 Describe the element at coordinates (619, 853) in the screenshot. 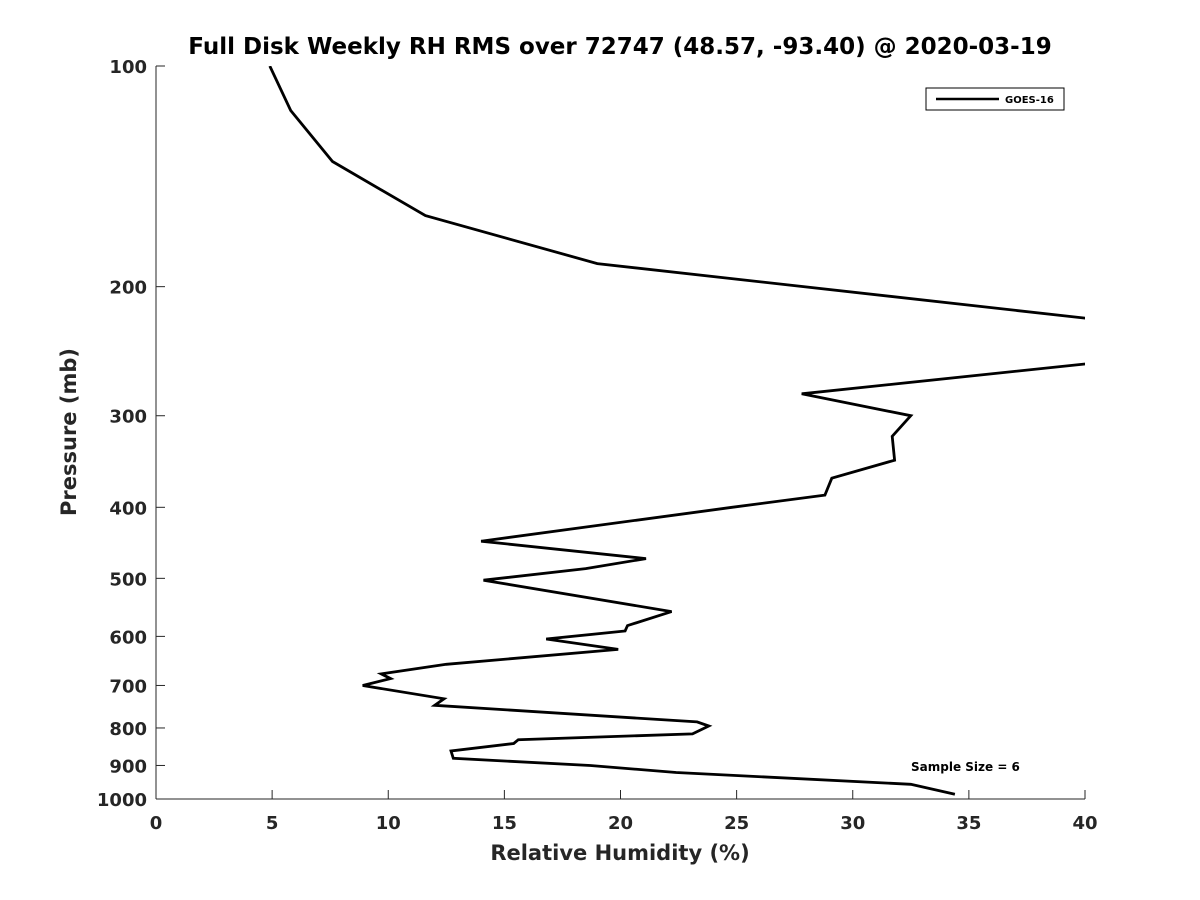

I see `x-axis-label: Relative Humidity (%)` at that location.